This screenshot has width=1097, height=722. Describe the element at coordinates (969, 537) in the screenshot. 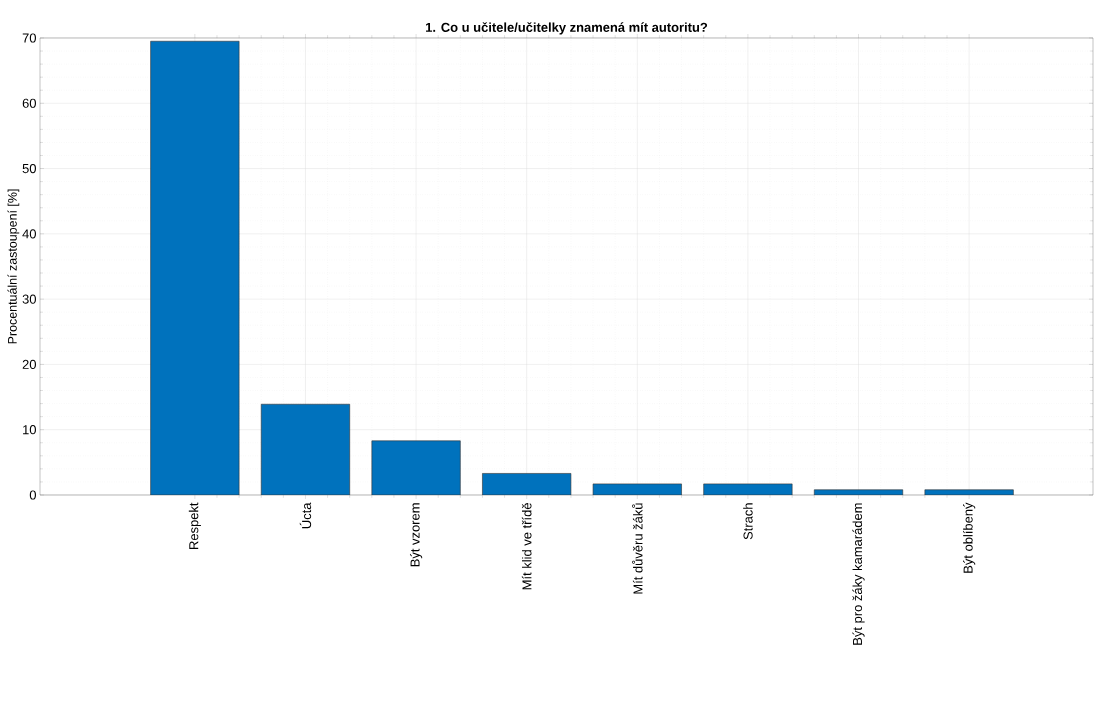

I see `x-tick-label: Být oblíbený` at that location.